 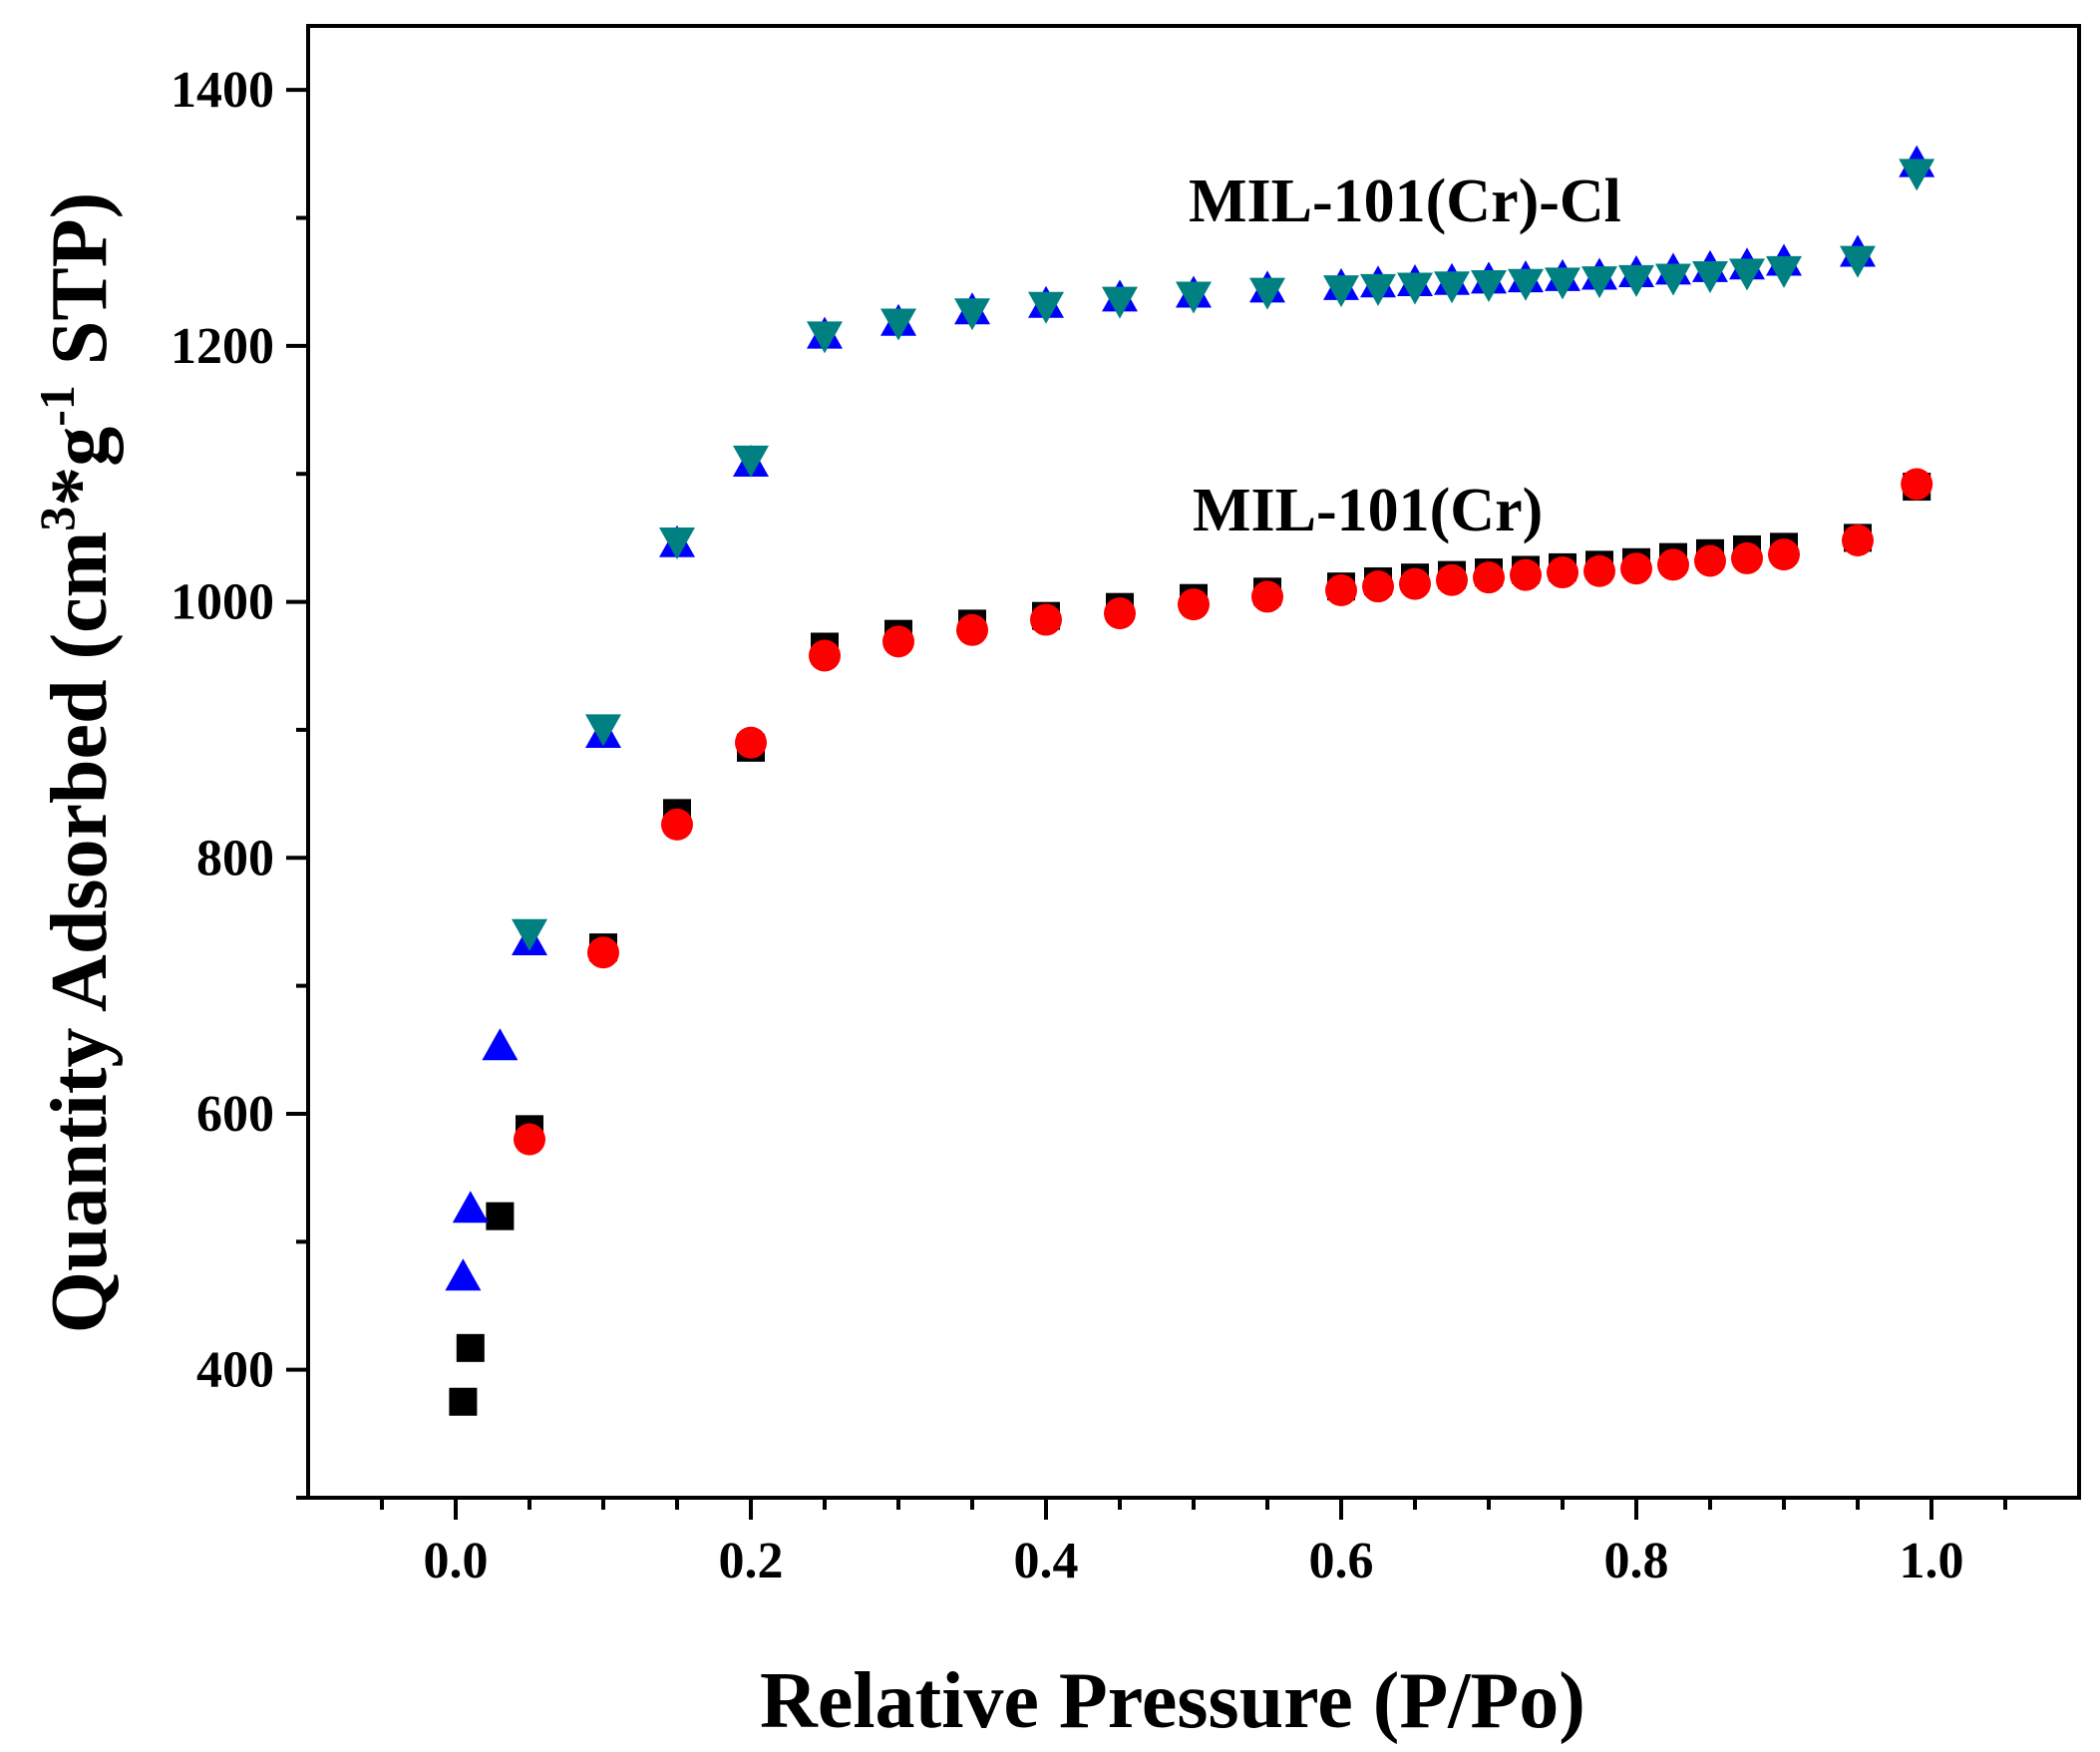 What do you see at coordinates (77, 763) in the screenshot?
I see `y-axis-title: Quantity Adsorbed (cm3*g-1 STP)` at bounding box center [77, 763].